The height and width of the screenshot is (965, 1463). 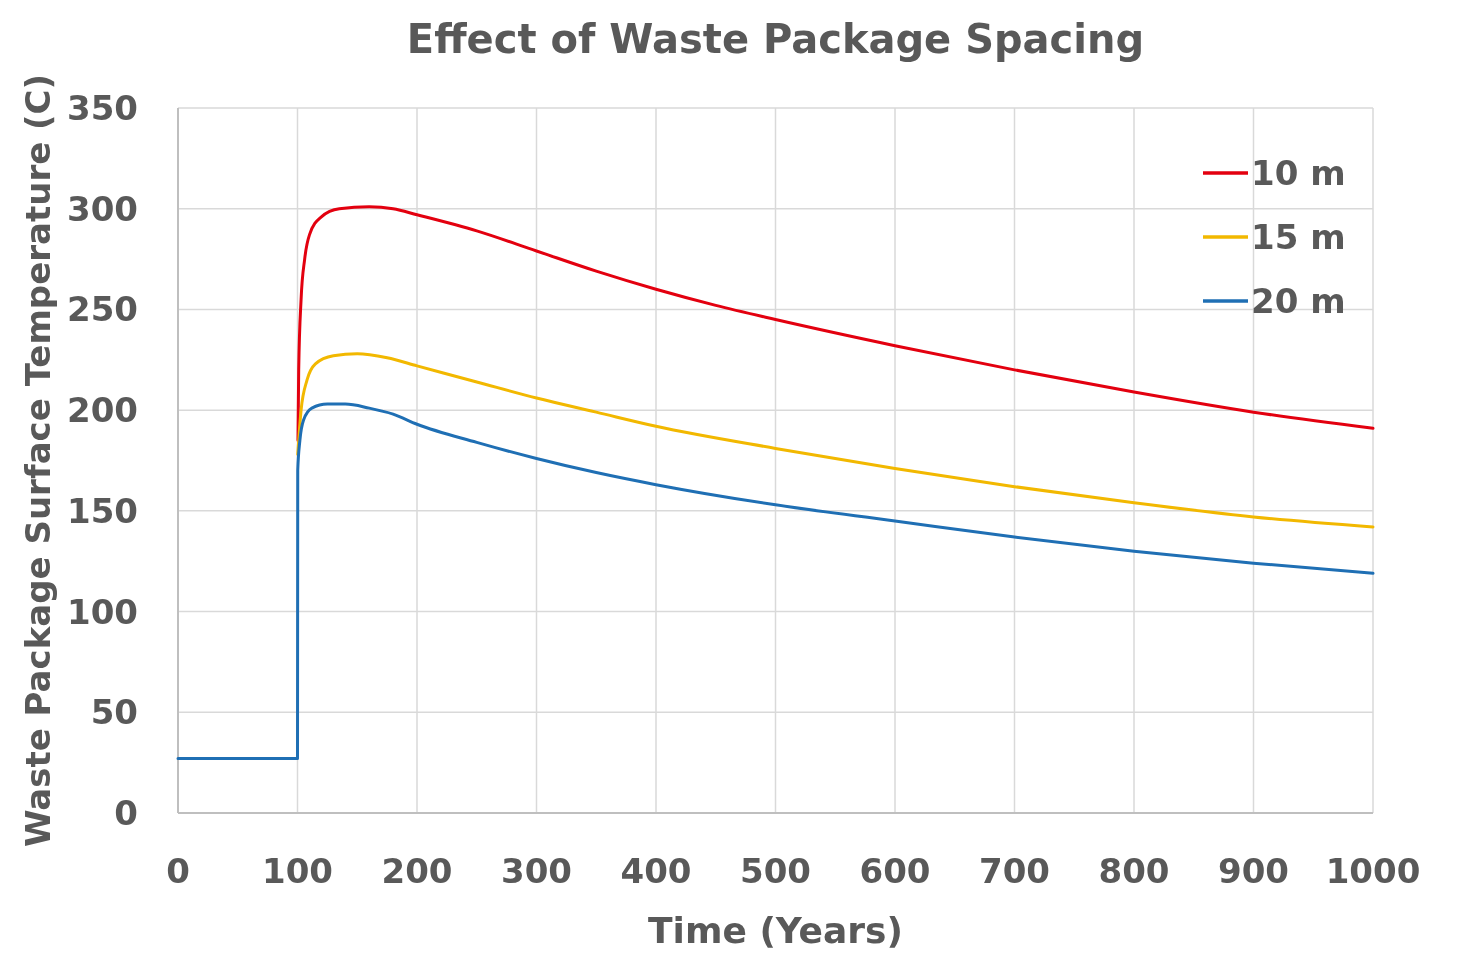 What do you see at coordinates (1014, 871) in the screenshot?
I see `x-tick-label: 700` at bounding box center [1014, 871].